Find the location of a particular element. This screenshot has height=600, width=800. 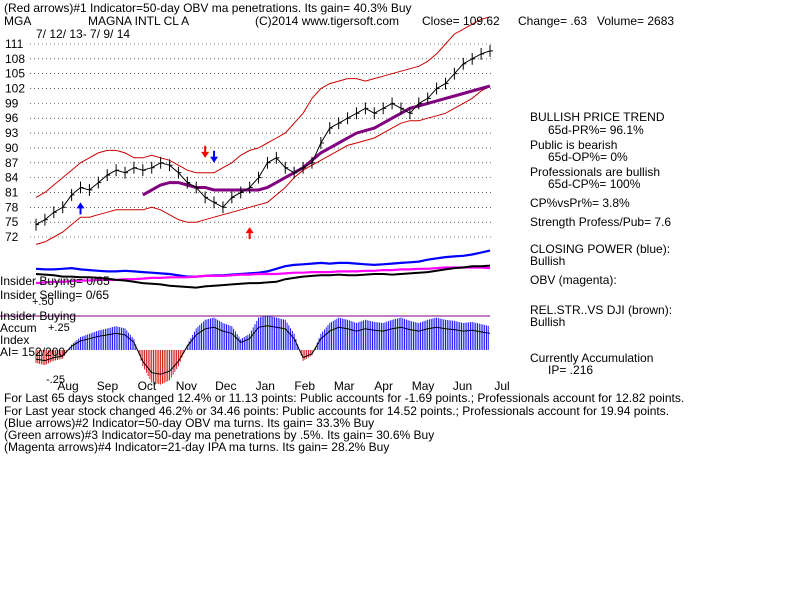

trend-title: BULLISH PRICE TREND is located at coordinates (597, 117).